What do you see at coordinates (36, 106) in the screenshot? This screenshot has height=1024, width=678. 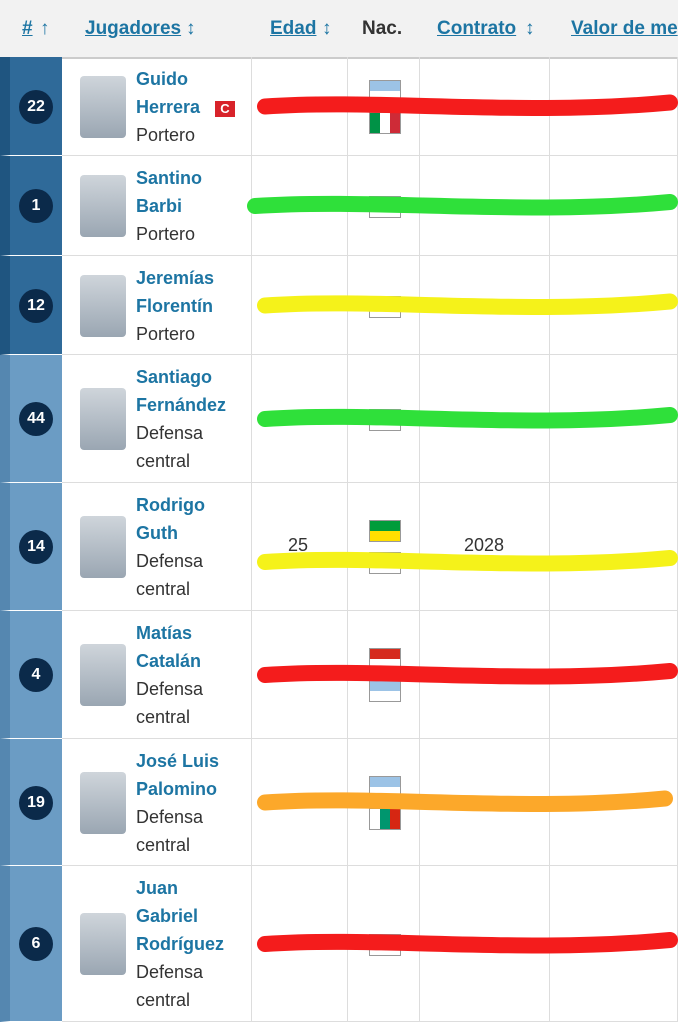 I see `shirt-number: 22` at bounding box center [36, 106].